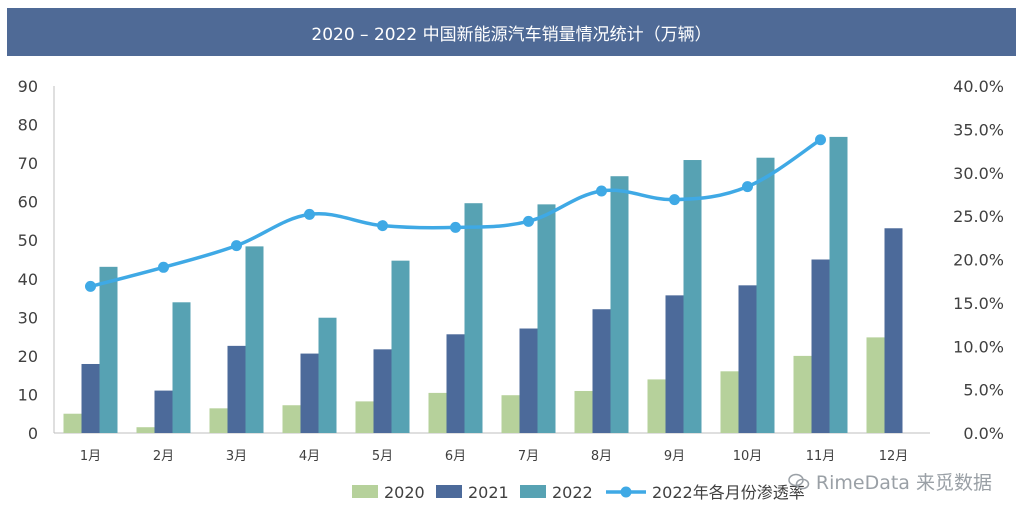 The image size is (1024, 524). Describe the element at coordinates (28, 279) in the screenshot. I see `y-tick-left: 40` at that location.